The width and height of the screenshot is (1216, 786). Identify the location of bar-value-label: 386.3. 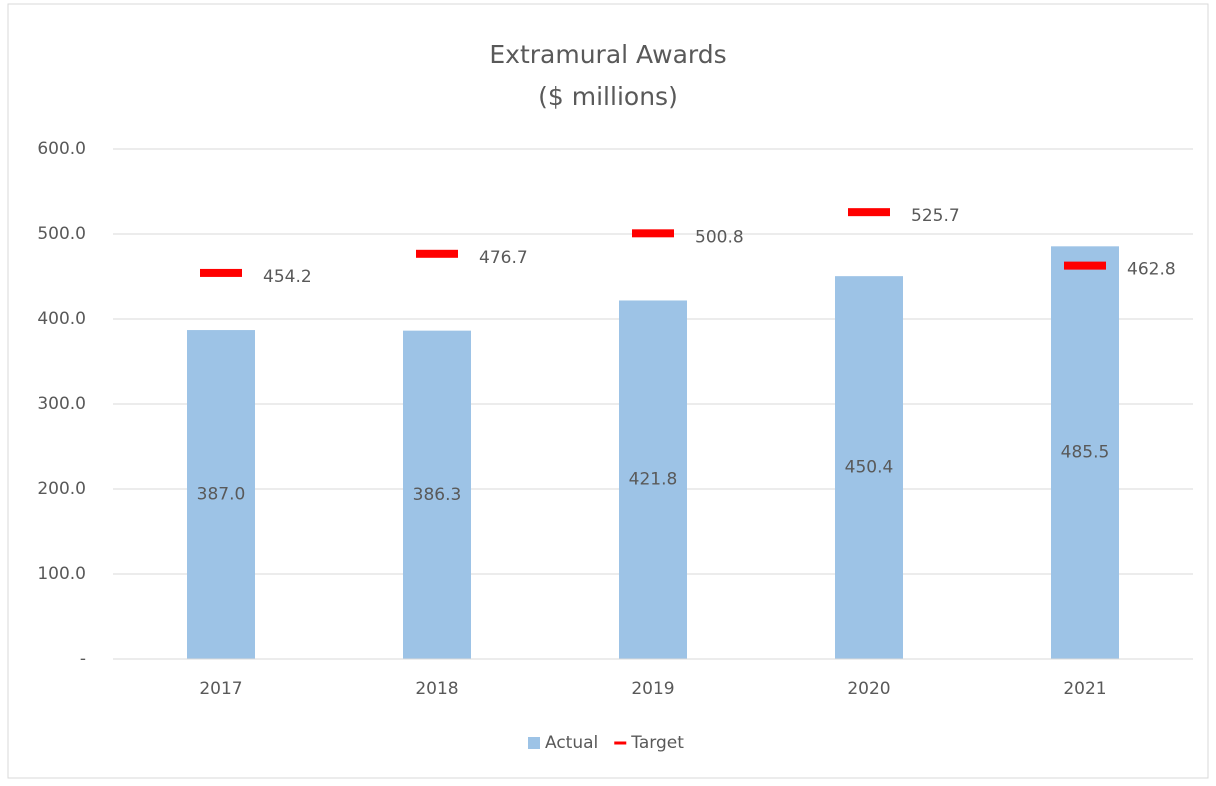
(437, 495).